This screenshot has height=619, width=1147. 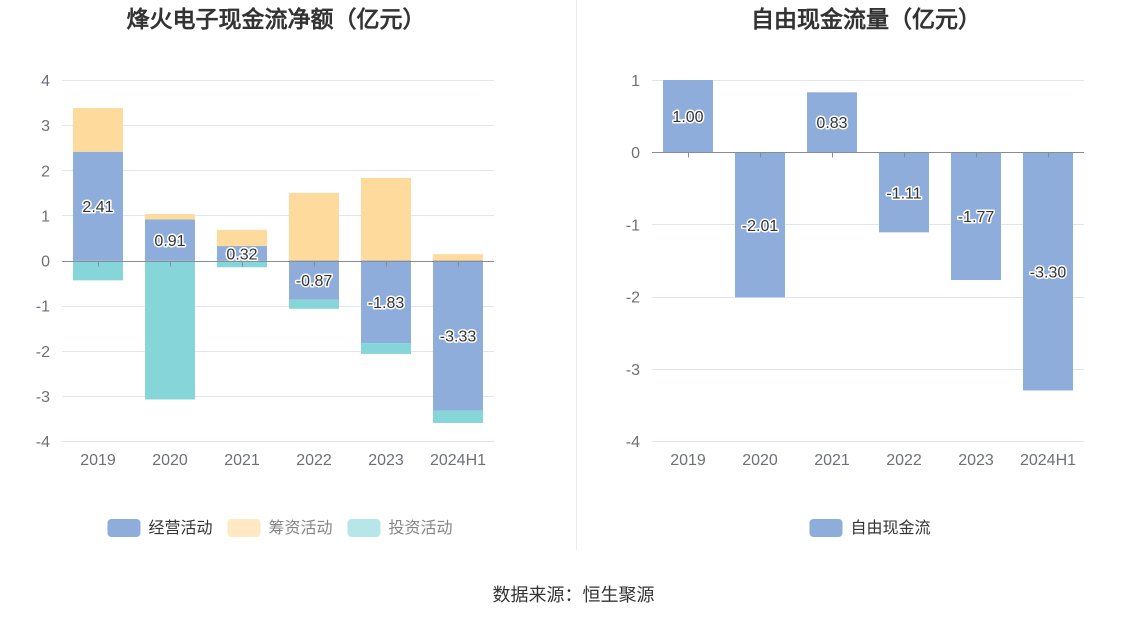 I want to click on bar-value-label: -0.87, so click(x=314, y=281).